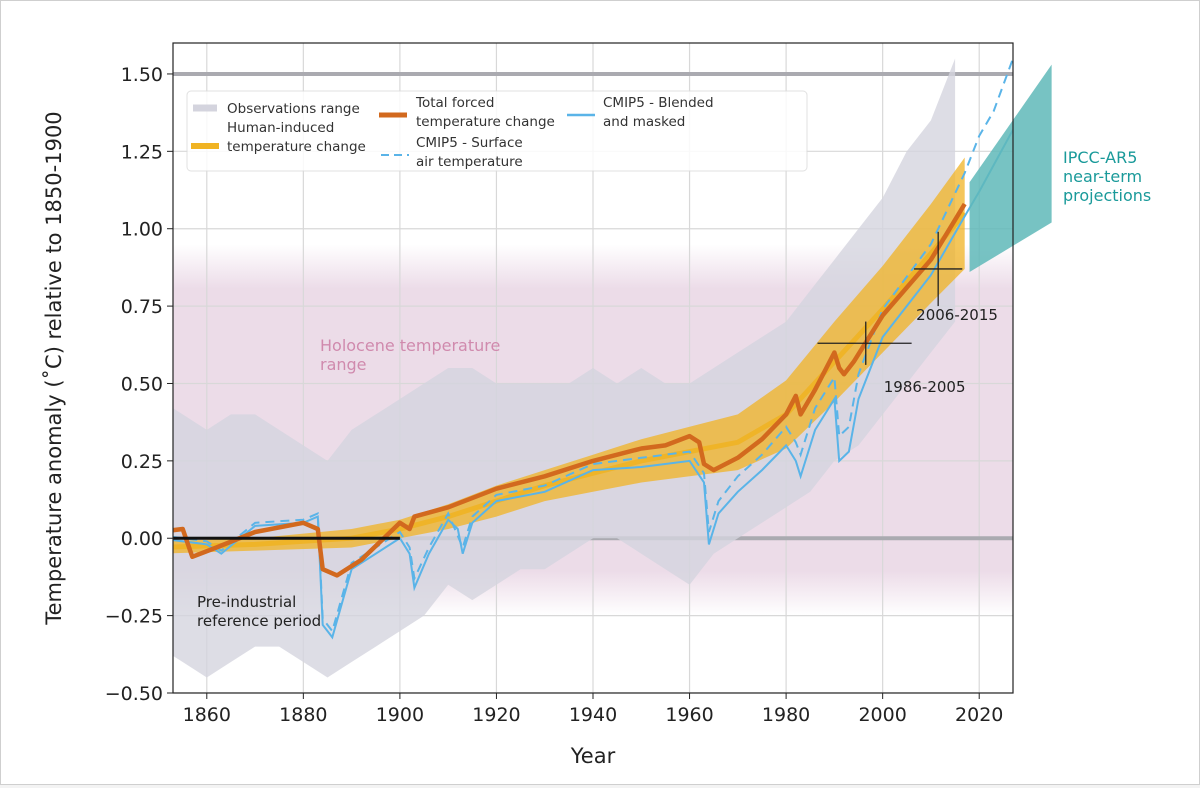  I want to click on x-tick-label: 2020, so click(979, 715).